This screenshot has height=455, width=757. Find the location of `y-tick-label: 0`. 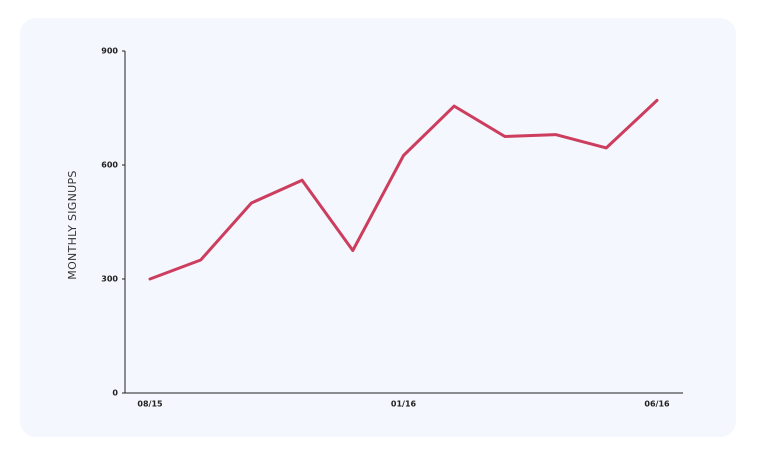

y-tick-label: 0 is located at coordinates (115, 393).